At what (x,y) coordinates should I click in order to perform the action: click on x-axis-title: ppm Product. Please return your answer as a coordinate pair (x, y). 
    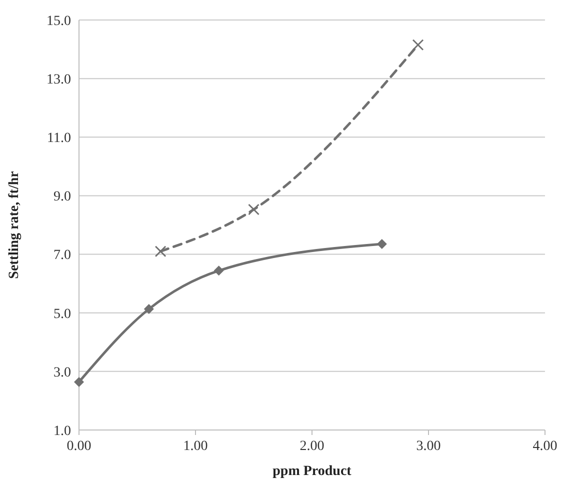
    Looking at the image, I should click on (312, 471).